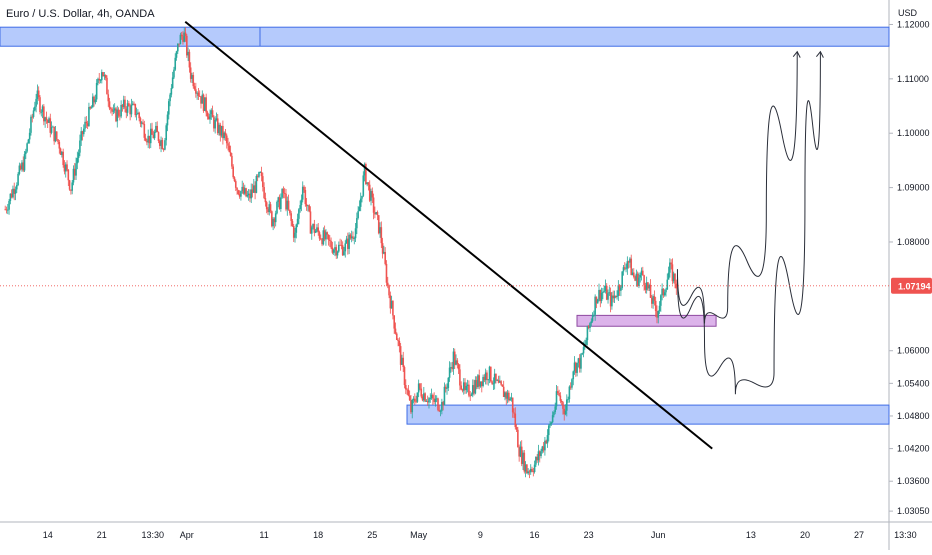 The height and width of the screenshot is (555, 932). What do you see at coordinates (187, 535) in the screenshot?
I see `x-tick-label: Apr` at bounding box center [187, 535].